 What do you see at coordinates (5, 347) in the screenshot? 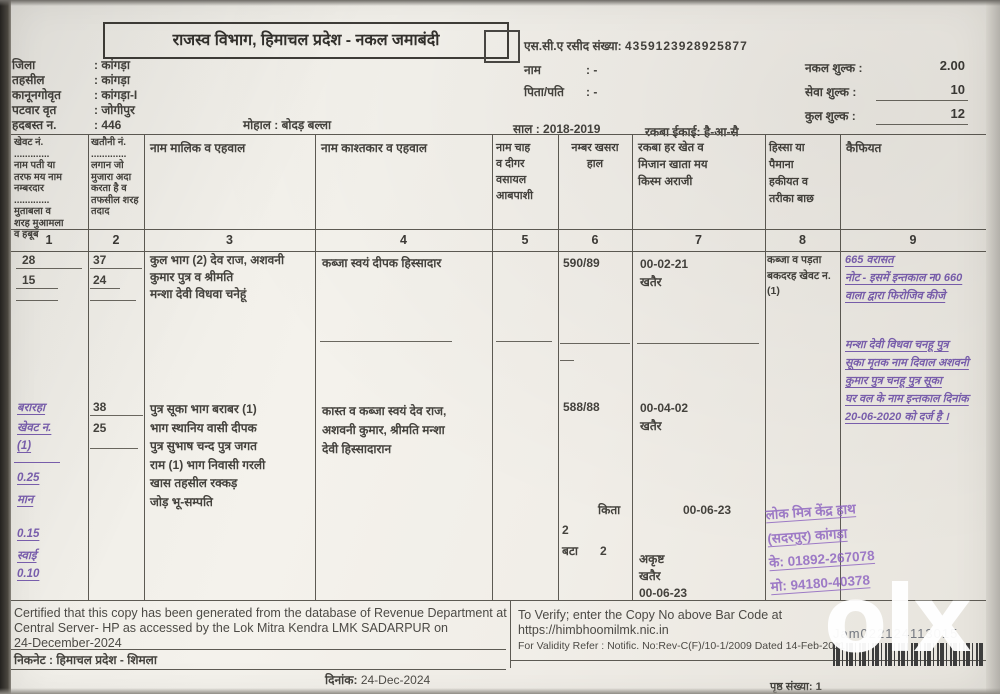
I see `photo-edge-left` at bounding box center [5, 347].